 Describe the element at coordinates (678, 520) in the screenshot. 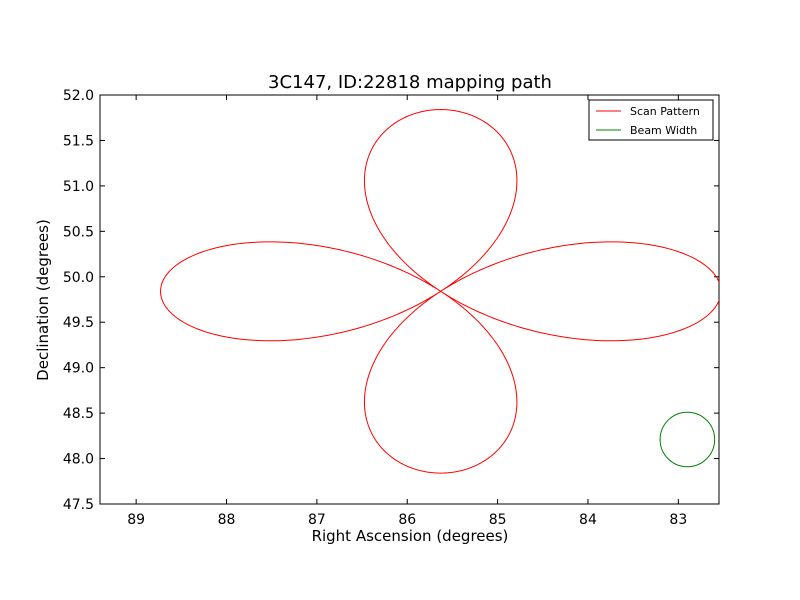

I see `x-tick-label: 83` at that location.